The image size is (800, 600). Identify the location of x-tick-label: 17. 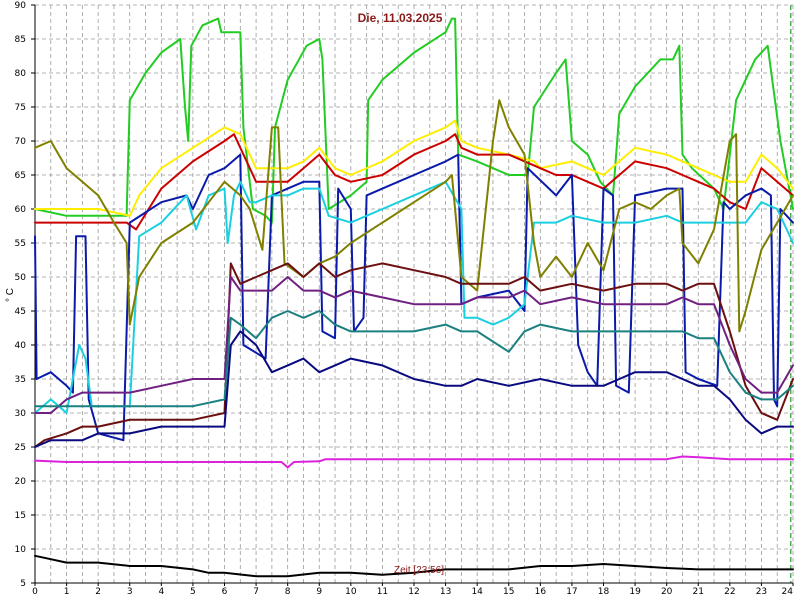
(571, 592).